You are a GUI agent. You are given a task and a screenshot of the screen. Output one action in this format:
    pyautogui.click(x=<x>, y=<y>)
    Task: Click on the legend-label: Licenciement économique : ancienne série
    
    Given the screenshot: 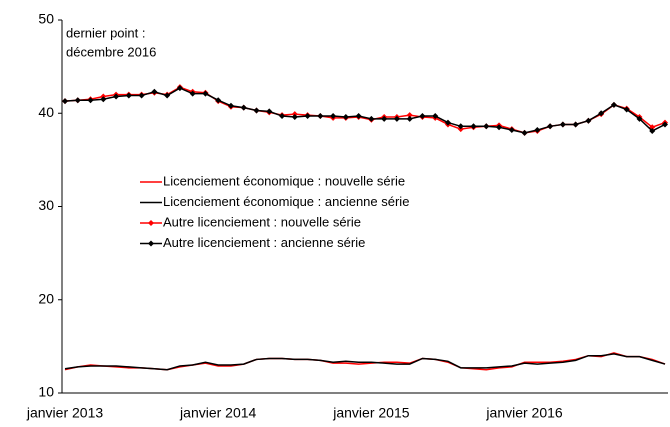 What is the action you would take?
    pyautogui.click(x=286, y=201)
    